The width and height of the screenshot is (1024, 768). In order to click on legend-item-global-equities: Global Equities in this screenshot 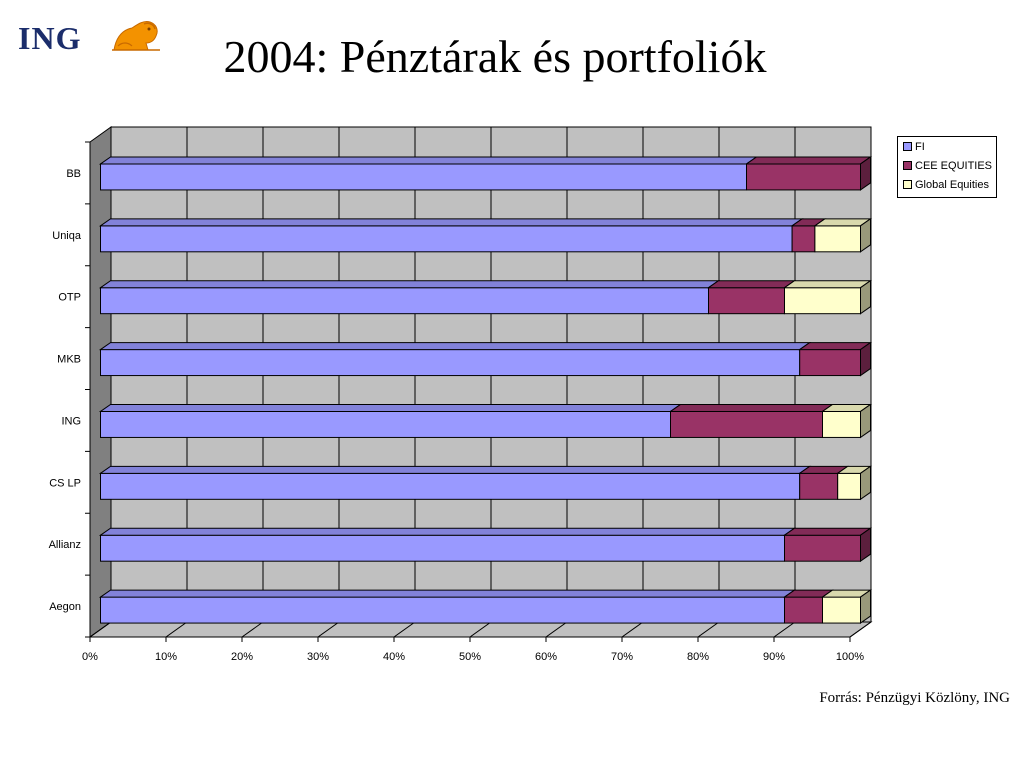, I will do `click(946, 186)`.